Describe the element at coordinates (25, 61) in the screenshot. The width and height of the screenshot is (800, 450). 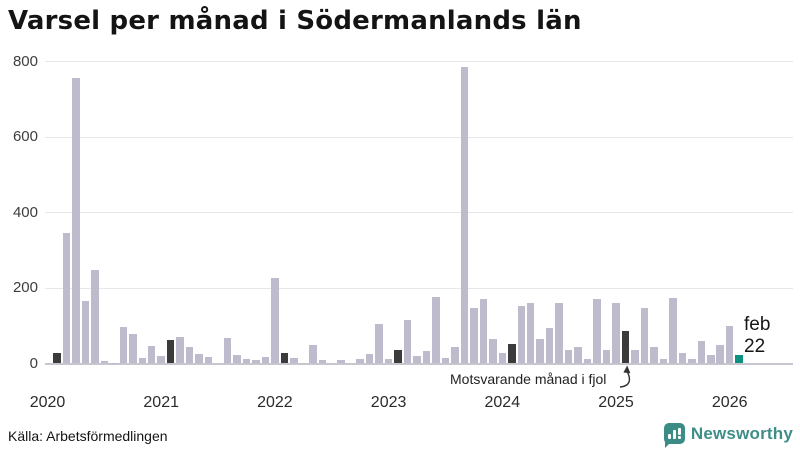
I see `y-axis-label-800: 800` at that location.